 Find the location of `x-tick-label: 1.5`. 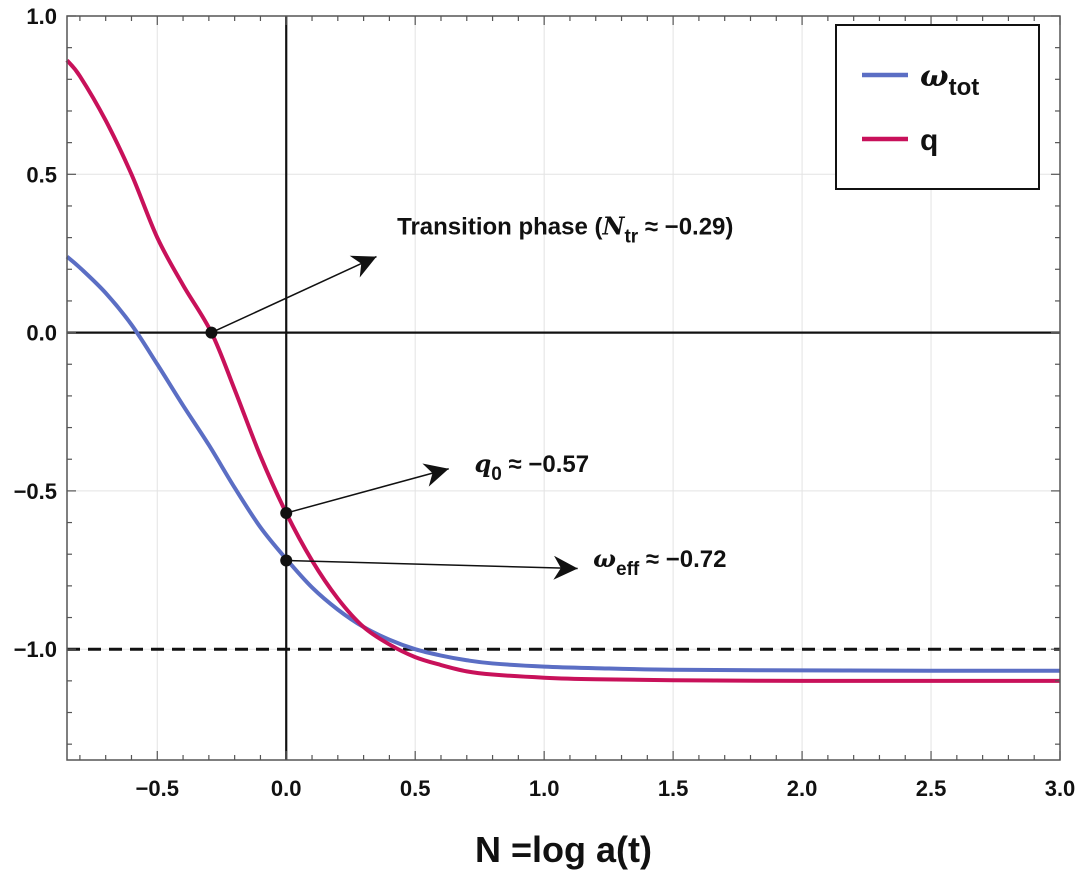

x-tick-label: 1.5 is located at coordinates (673, 788).